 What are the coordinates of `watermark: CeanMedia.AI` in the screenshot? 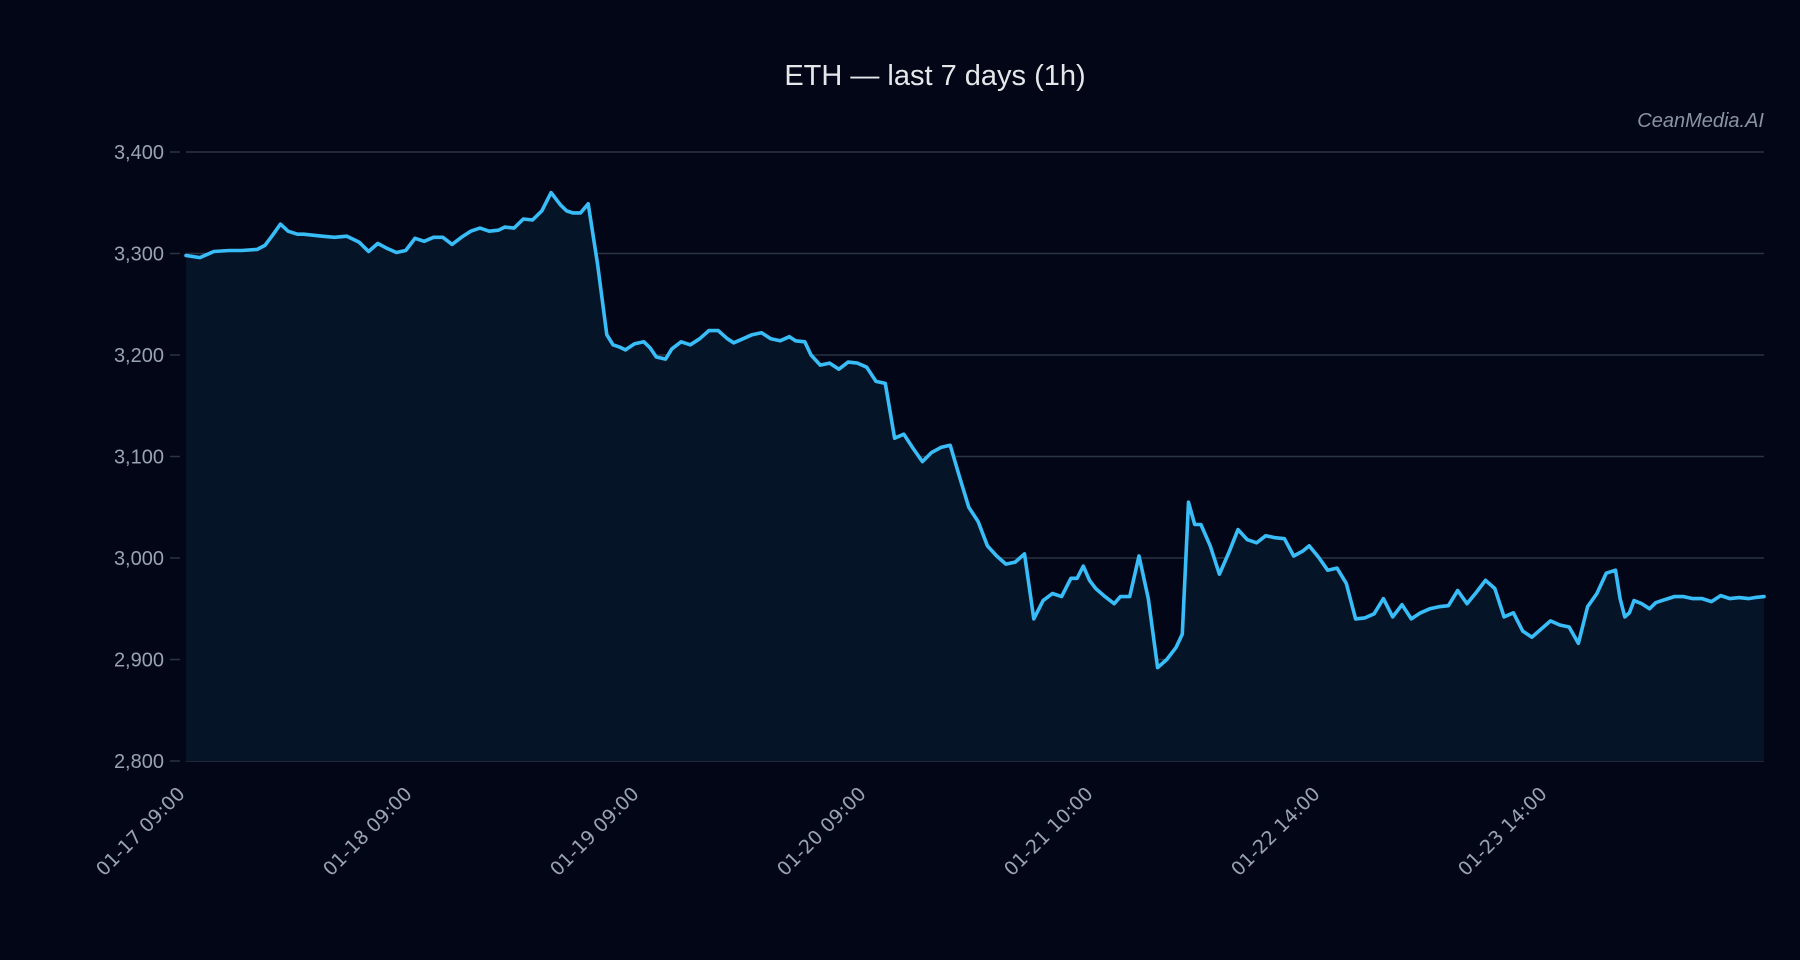 It's located at (1700, 121).